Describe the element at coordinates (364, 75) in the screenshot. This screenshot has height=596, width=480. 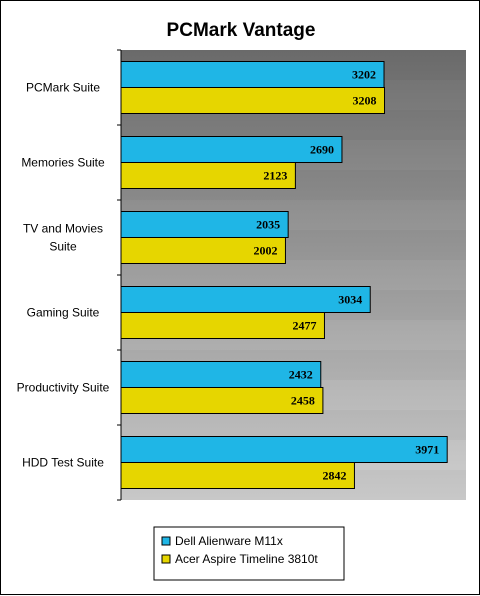
I see `data-label: 3202` at that location.